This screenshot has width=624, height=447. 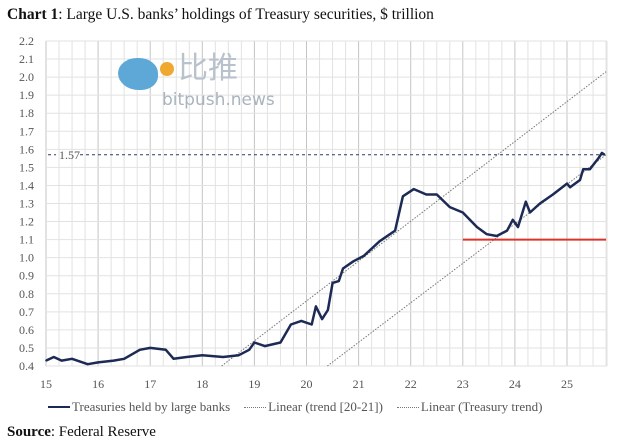 What do you see at coordinates (33, 14) in the screenshot?
I see `chart-title-number: Chart 1` at bounding box center [33, 14].